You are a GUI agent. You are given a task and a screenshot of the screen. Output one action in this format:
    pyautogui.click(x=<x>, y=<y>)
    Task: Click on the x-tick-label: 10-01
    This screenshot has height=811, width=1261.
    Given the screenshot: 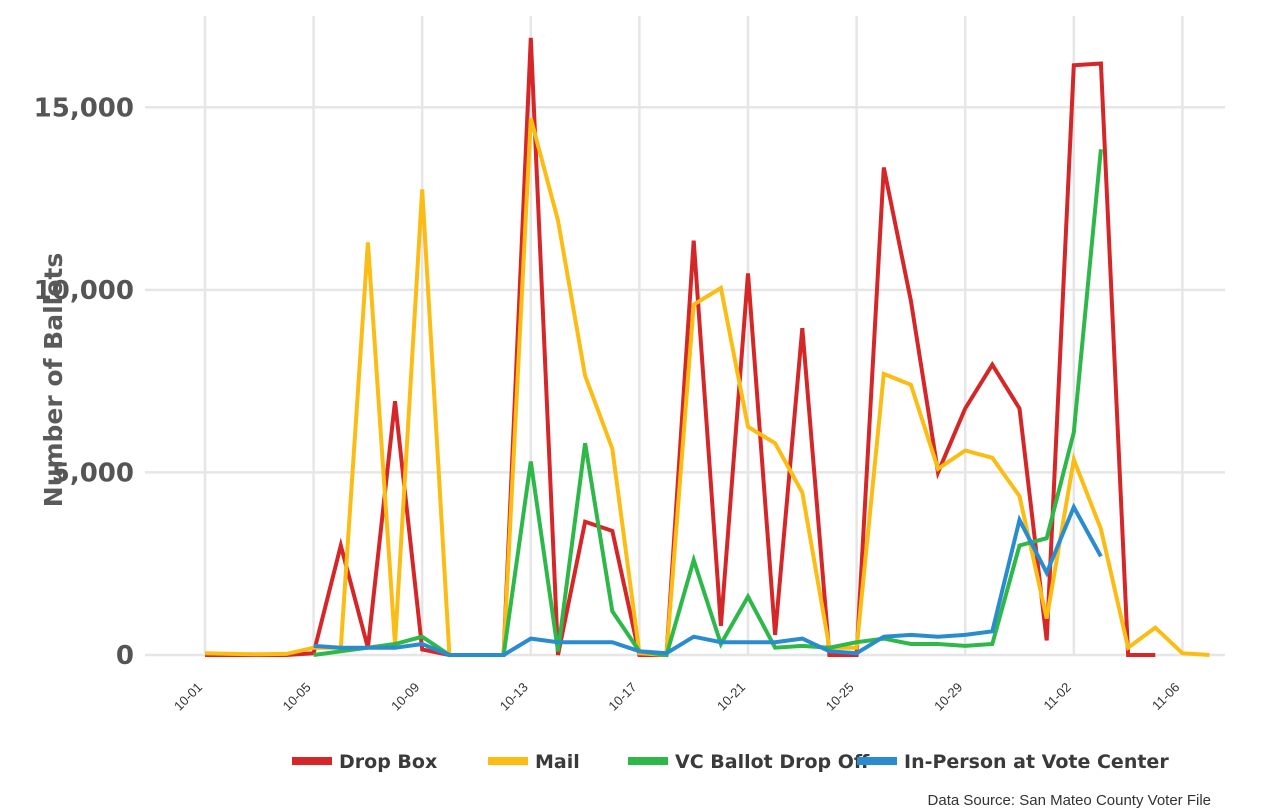 What is the action you would take?
    pyautogui.click(x=188, y=697)
    